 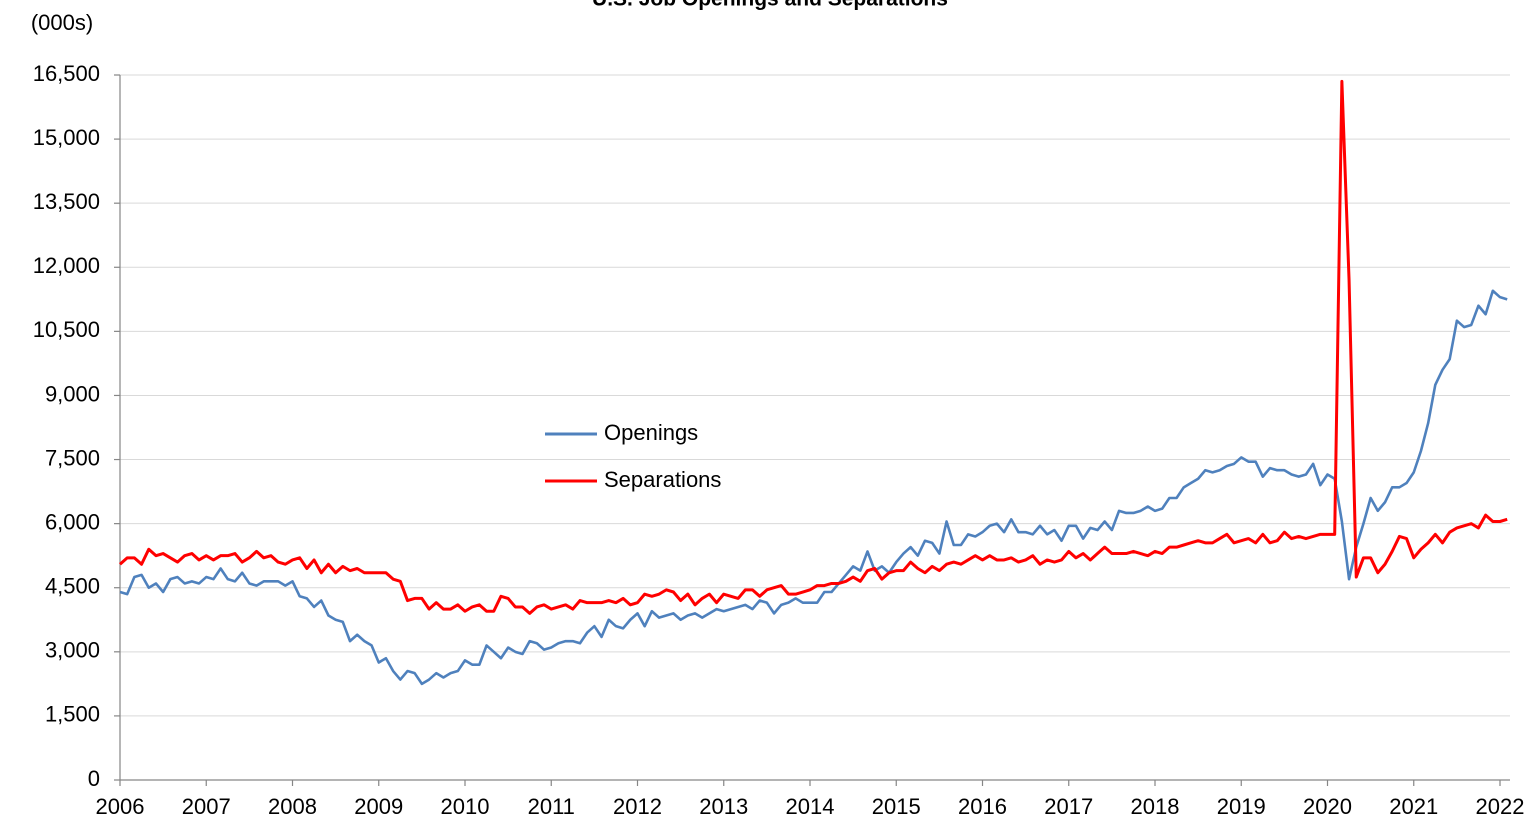 I want to click on x-tick-label: 2011, so click(x=551, y=806).